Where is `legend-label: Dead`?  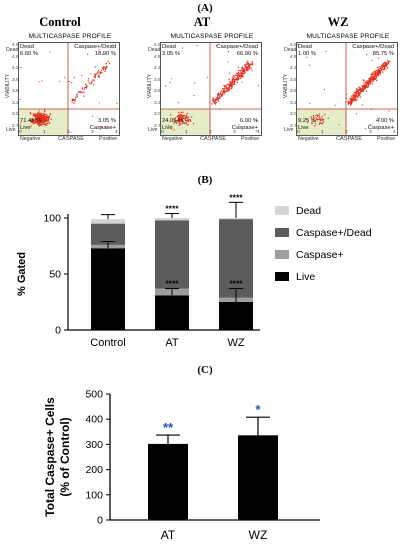
legend-label: Dead is located at coordinates (308, 211).